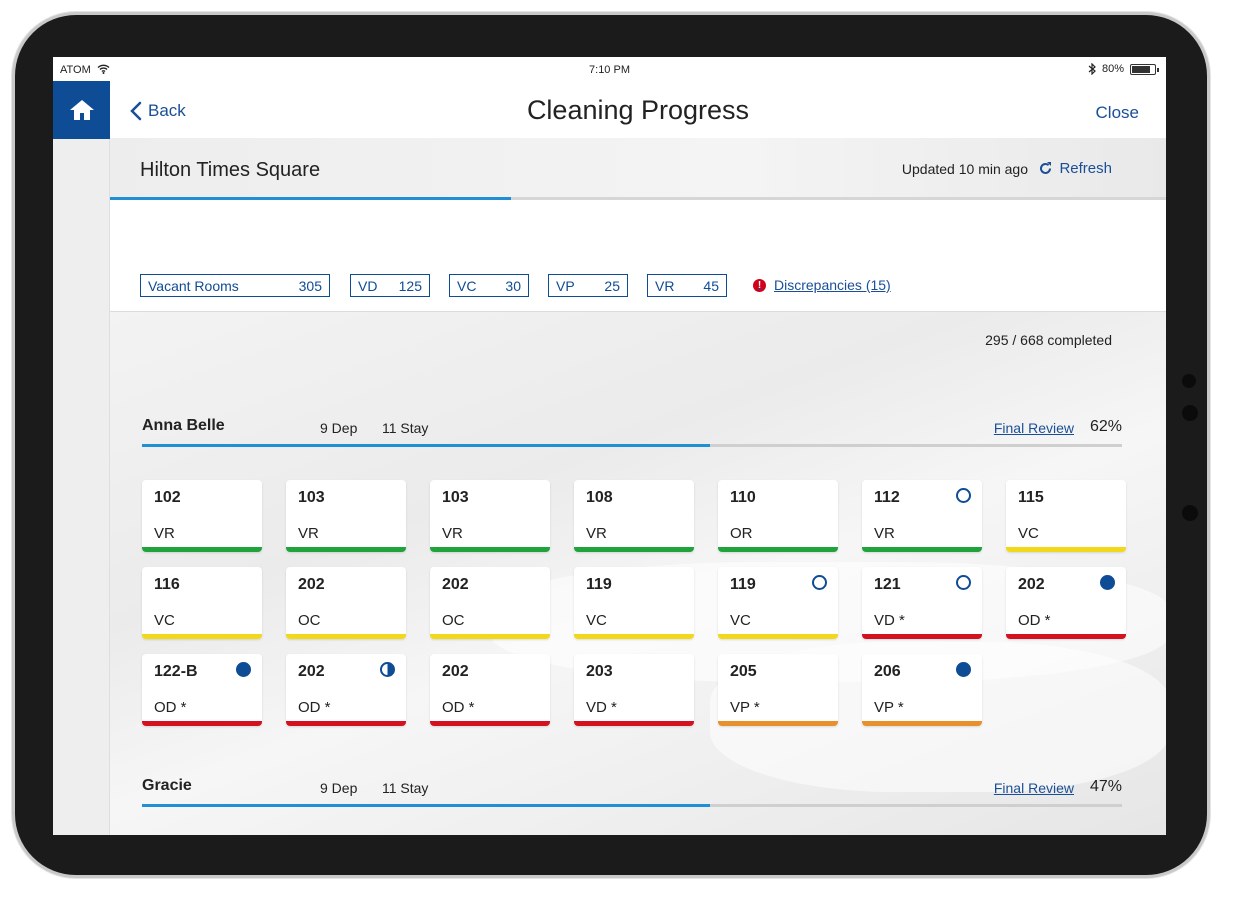  I want to click on carrier-label: ATOM, so click(85, 70).